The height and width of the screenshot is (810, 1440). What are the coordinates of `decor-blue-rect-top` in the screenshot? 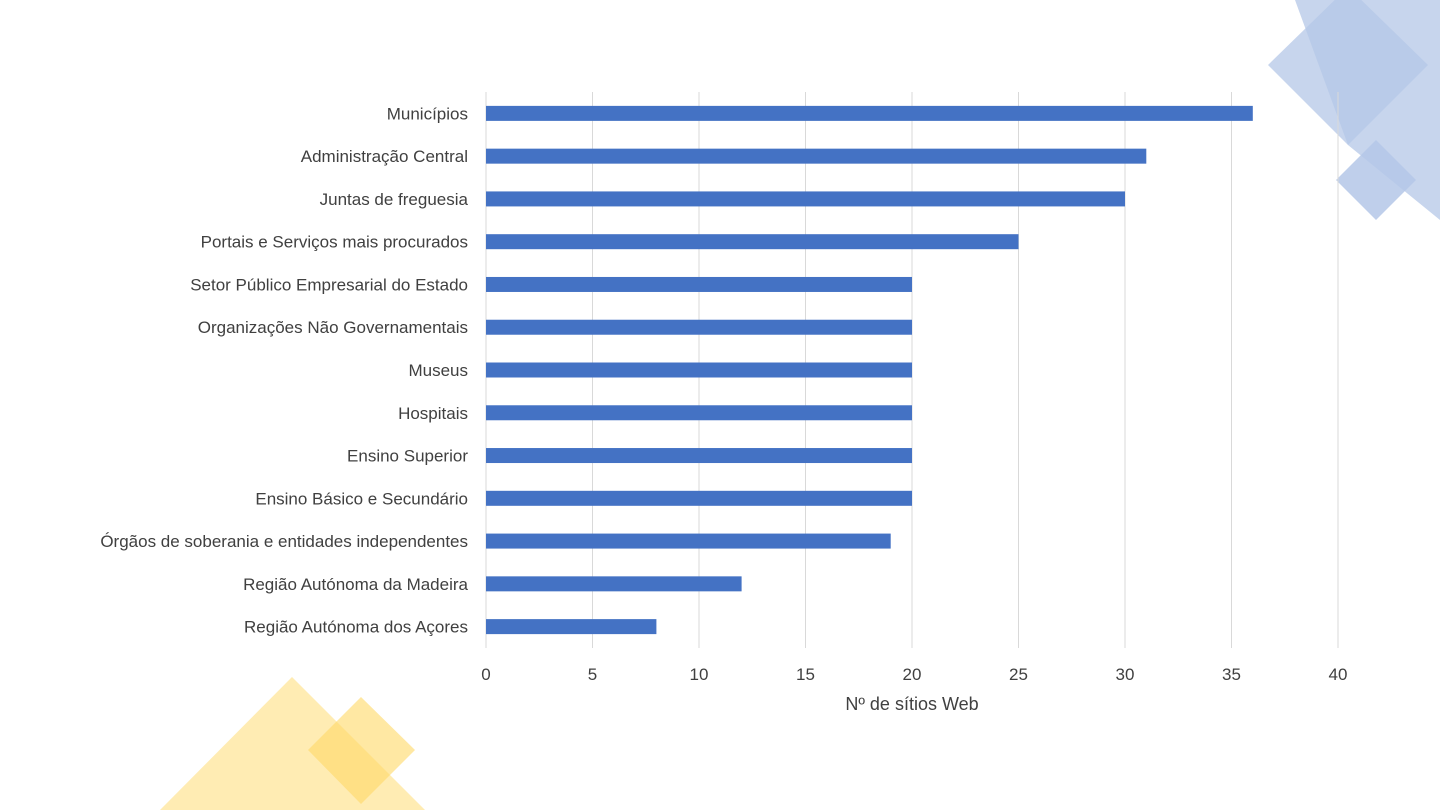 It's located at (1367, 110).